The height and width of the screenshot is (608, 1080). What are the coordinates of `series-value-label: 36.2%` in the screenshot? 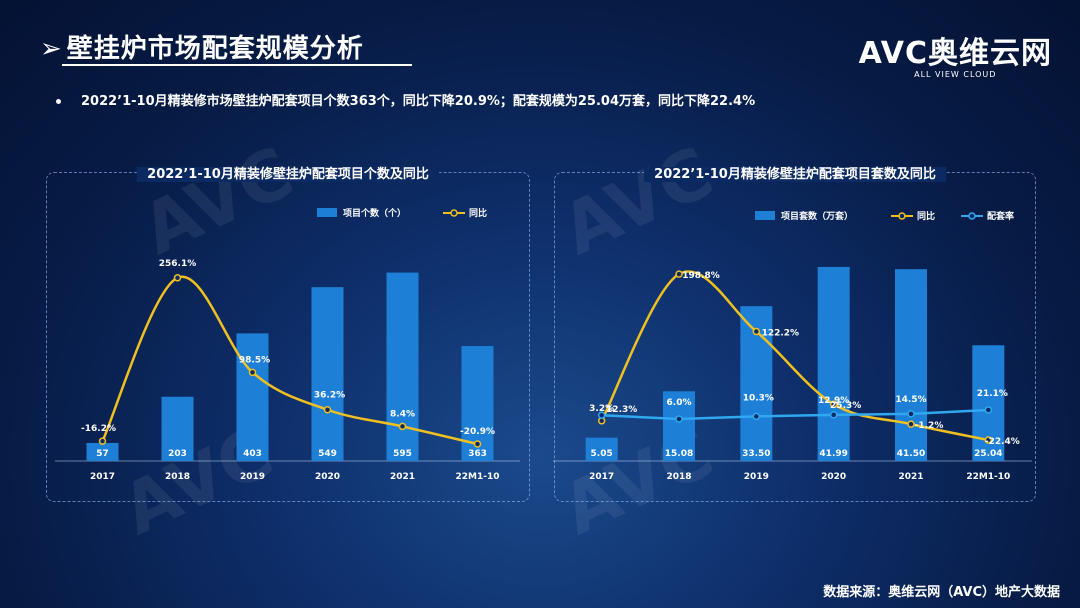 It's located at (329, 396).